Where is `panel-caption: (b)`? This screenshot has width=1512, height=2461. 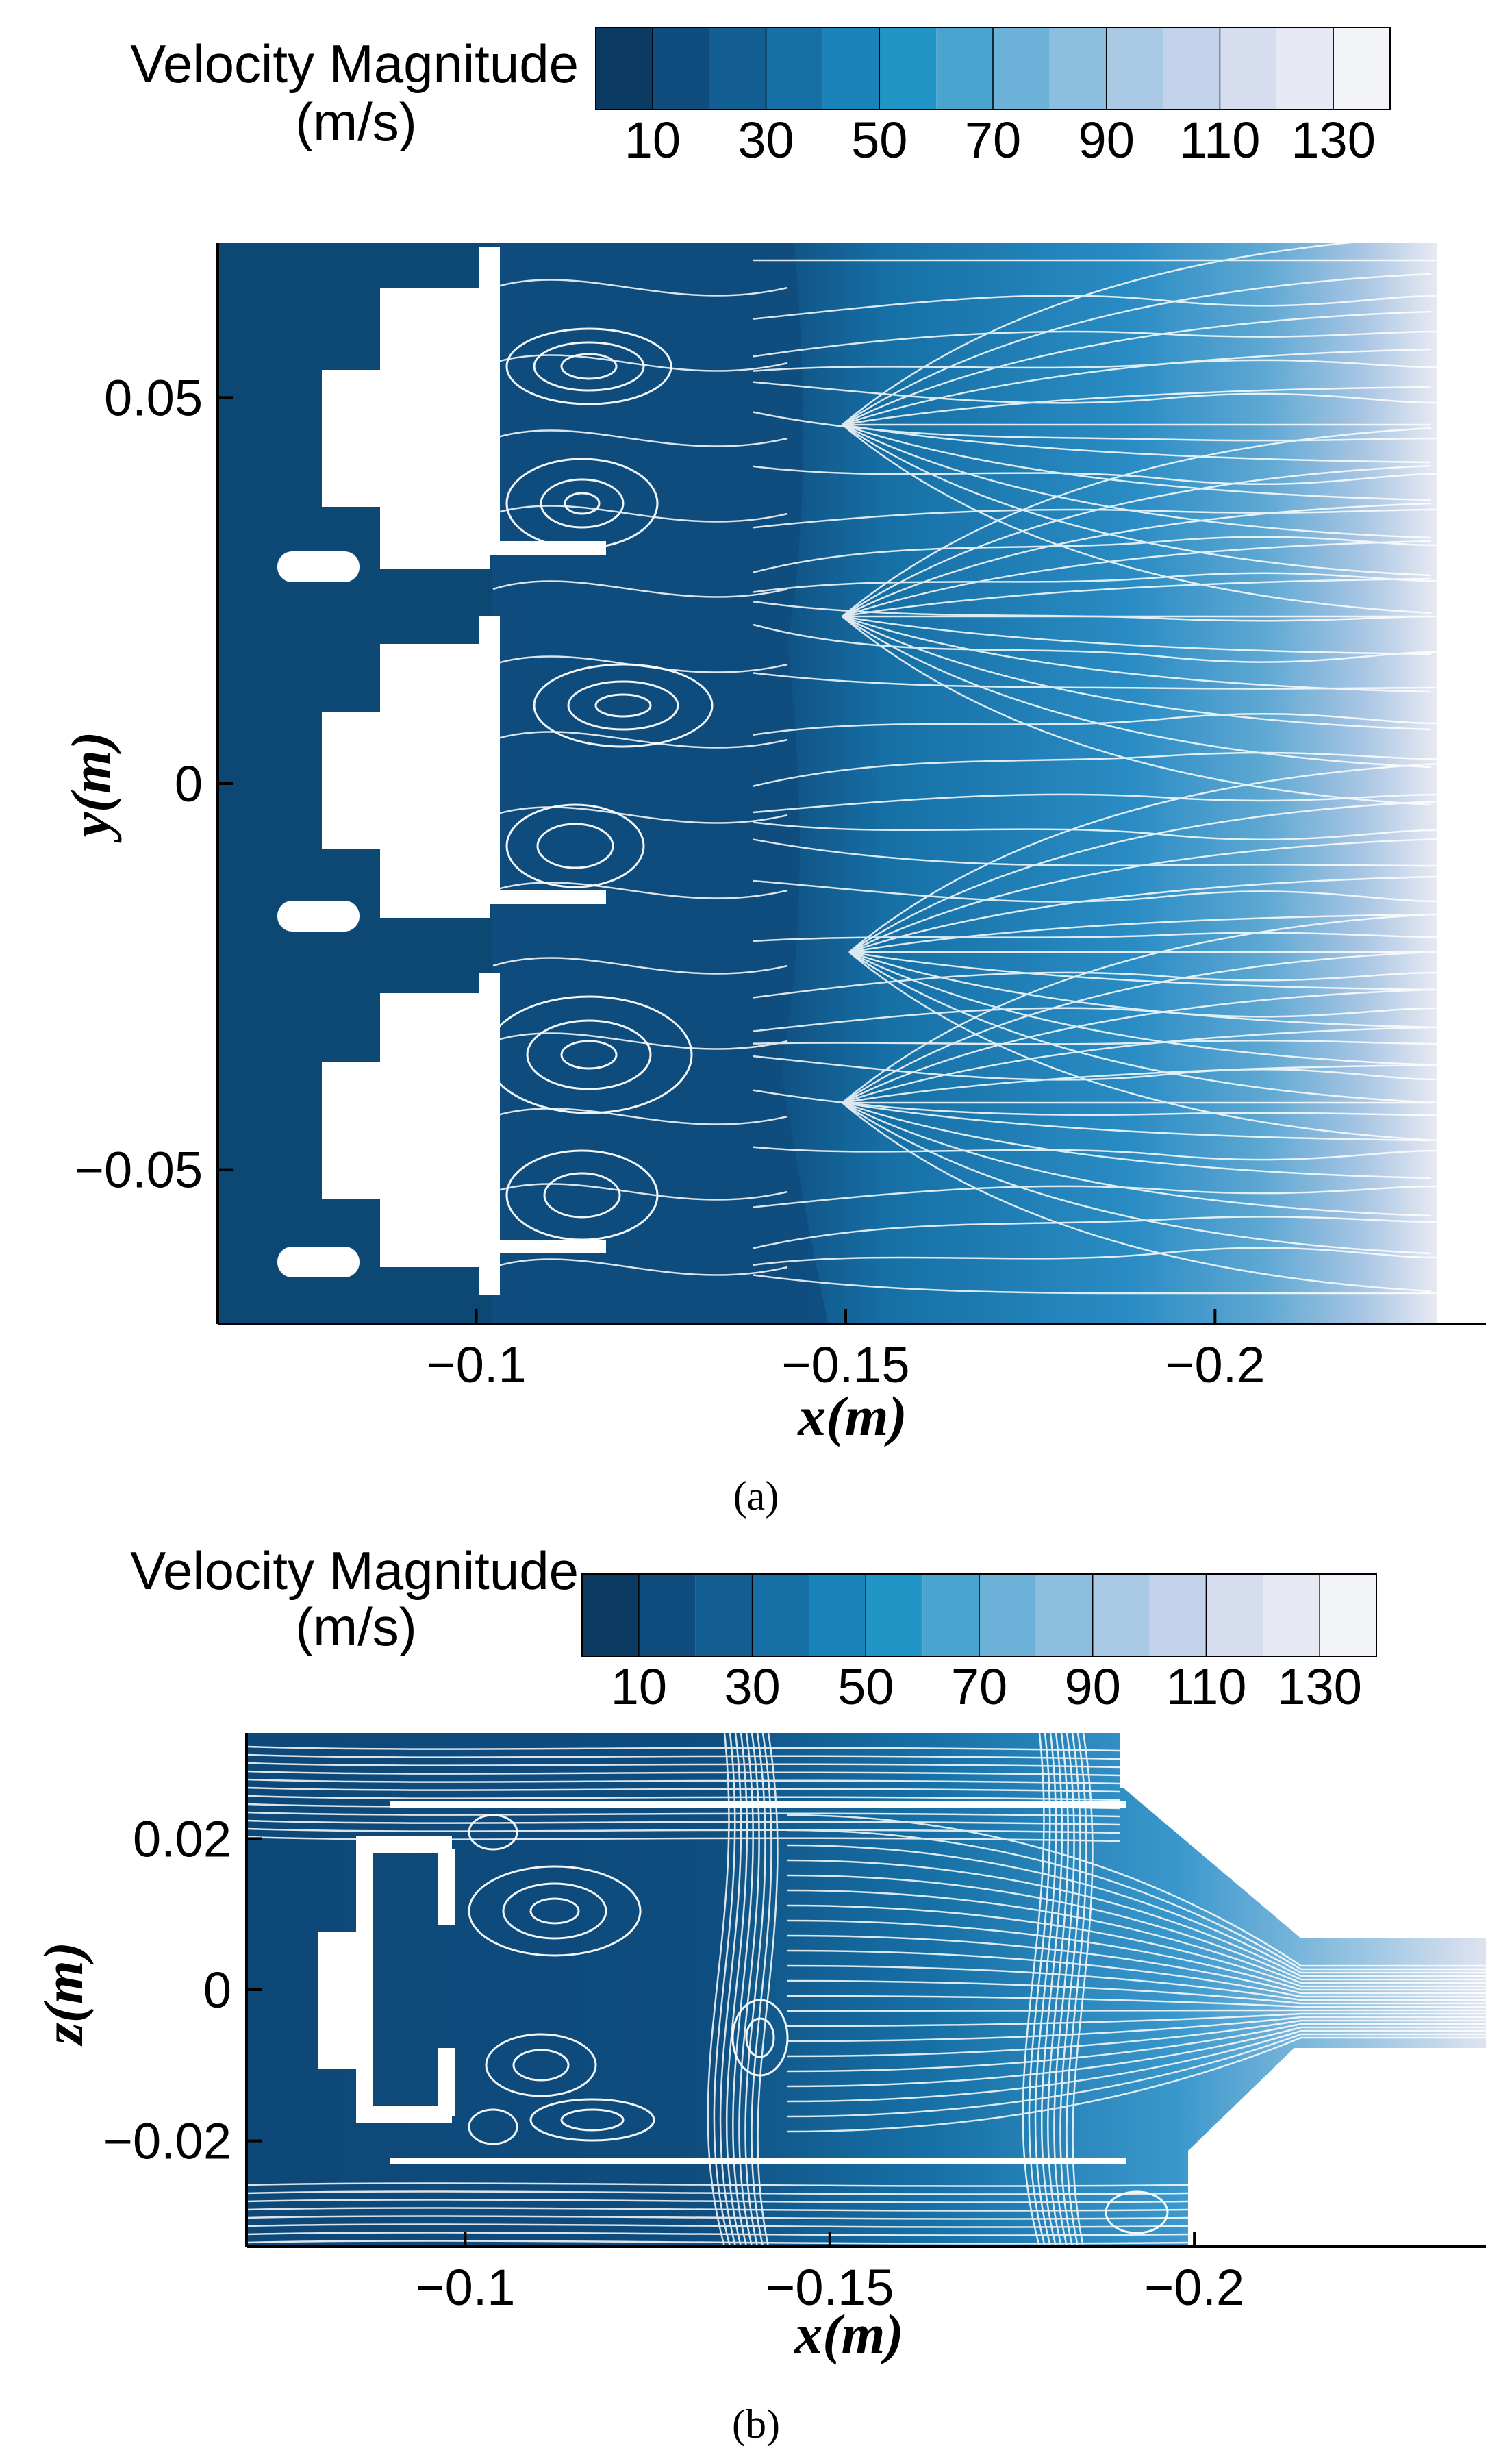
panel-caption: (b) is located at coordinates (756, 2424).